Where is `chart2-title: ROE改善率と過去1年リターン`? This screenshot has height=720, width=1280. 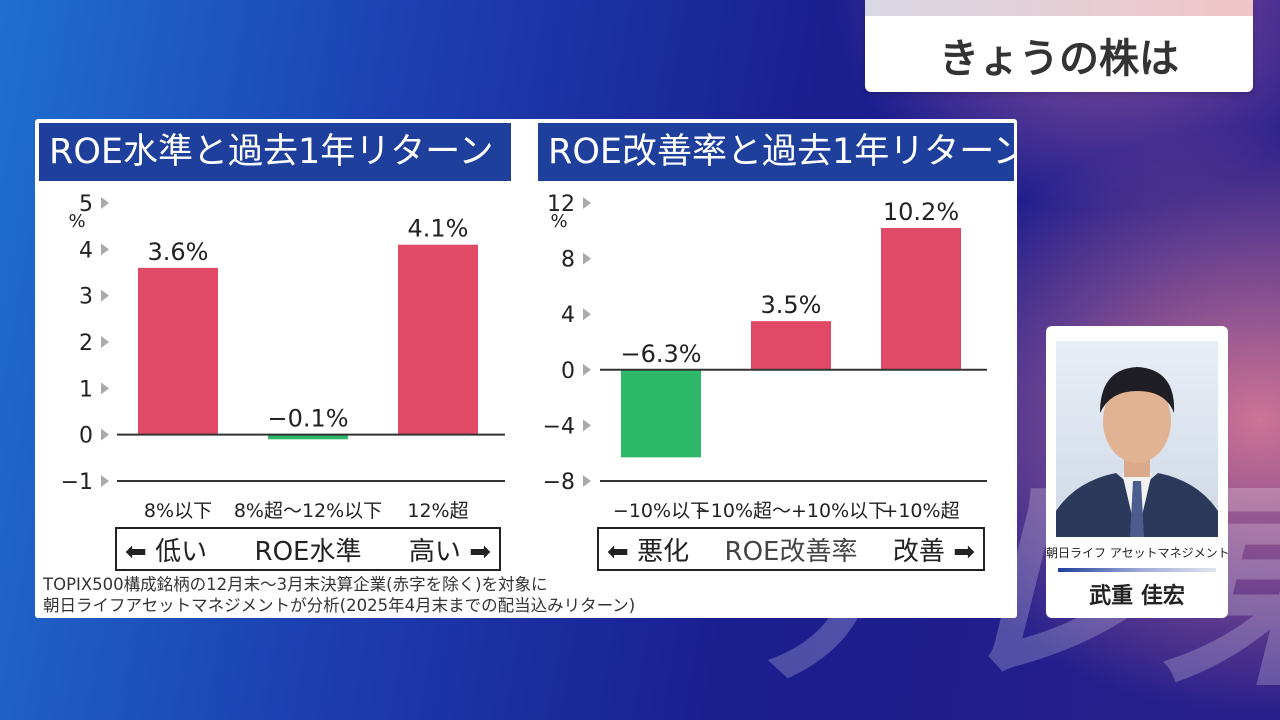 chart2-title: ROE改善率と過去1年リターン is located at coordinates (776, 152).